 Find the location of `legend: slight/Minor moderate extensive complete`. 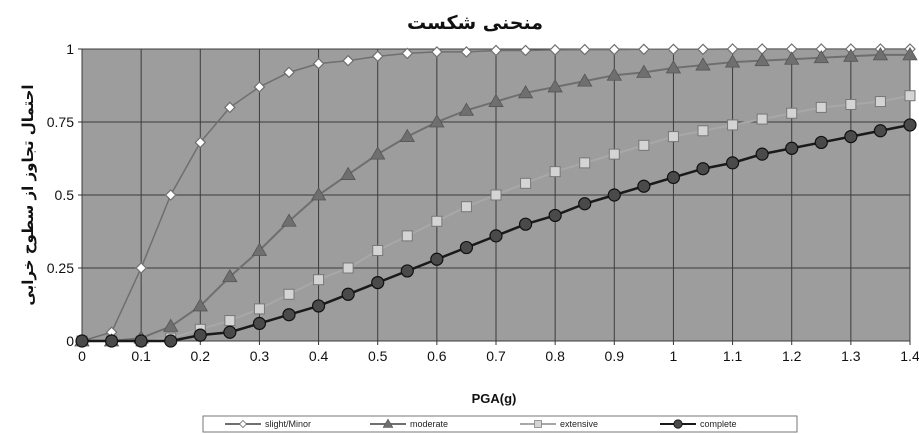

legend: slight/Minor moderate extensive complete is located at coordinates (500, 424).